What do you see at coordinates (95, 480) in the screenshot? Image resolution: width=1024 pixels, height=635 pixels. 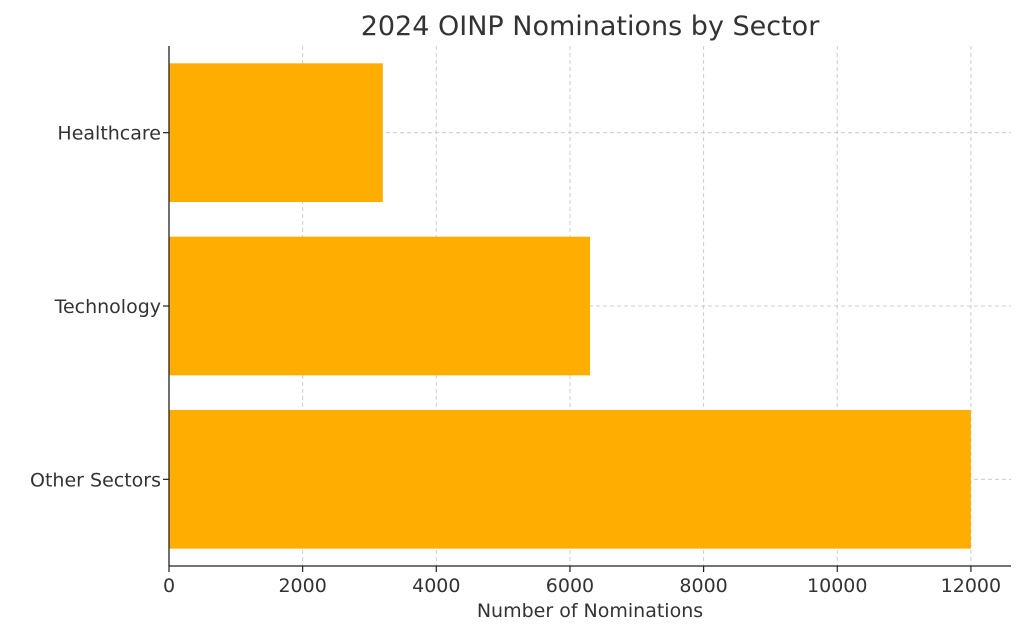 I see `y-tick-label: Other Sectors` at bounding box center [95, 480].